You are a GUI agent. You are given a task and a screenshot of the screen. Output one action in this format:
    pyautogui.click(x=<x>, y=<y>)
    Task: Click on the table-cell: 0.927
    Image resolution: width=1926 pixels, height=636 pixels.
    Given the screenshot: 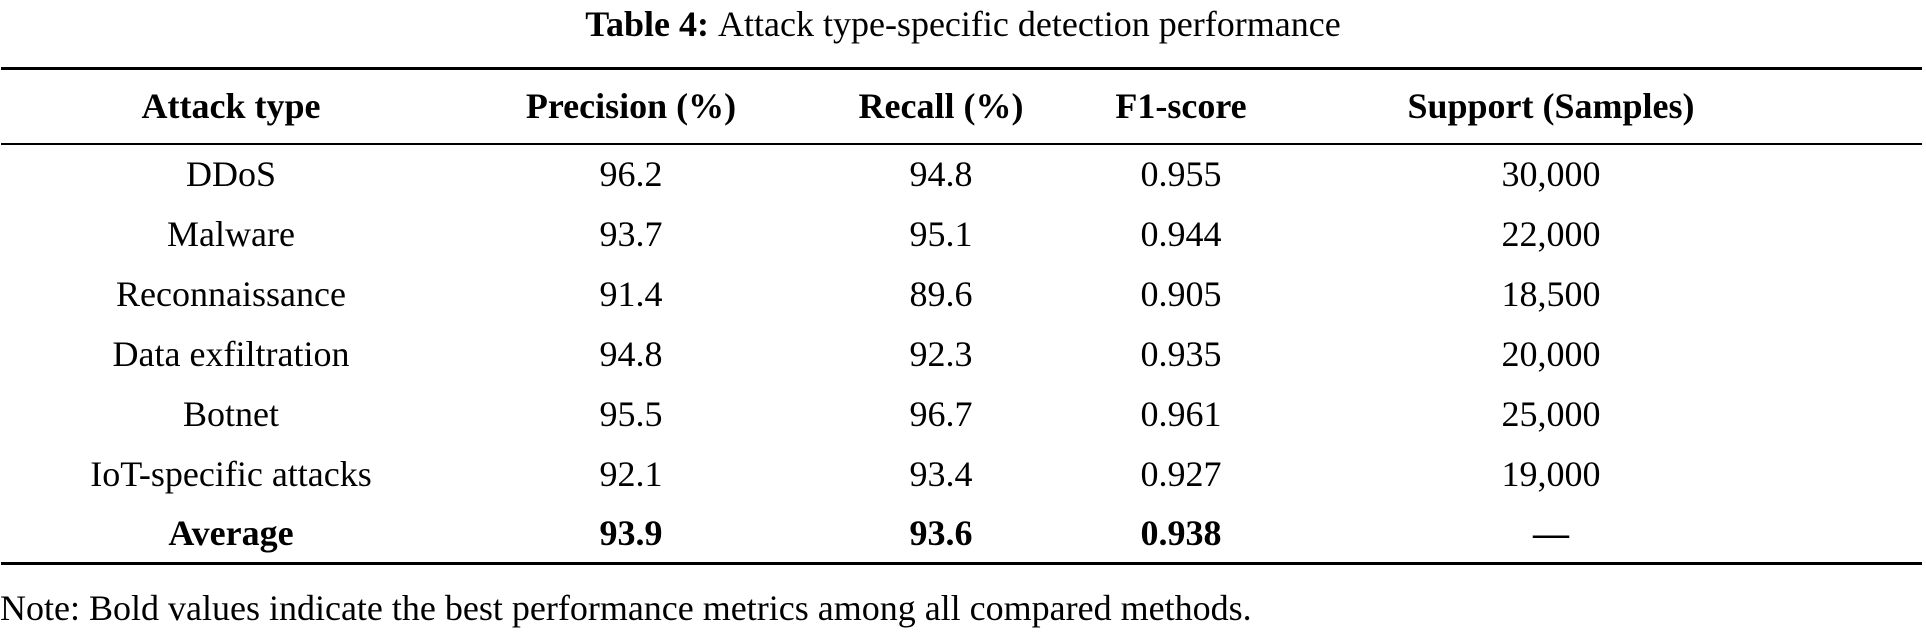 What is the action you would take?
    pyautogui.click(x=1181, y=473)
    